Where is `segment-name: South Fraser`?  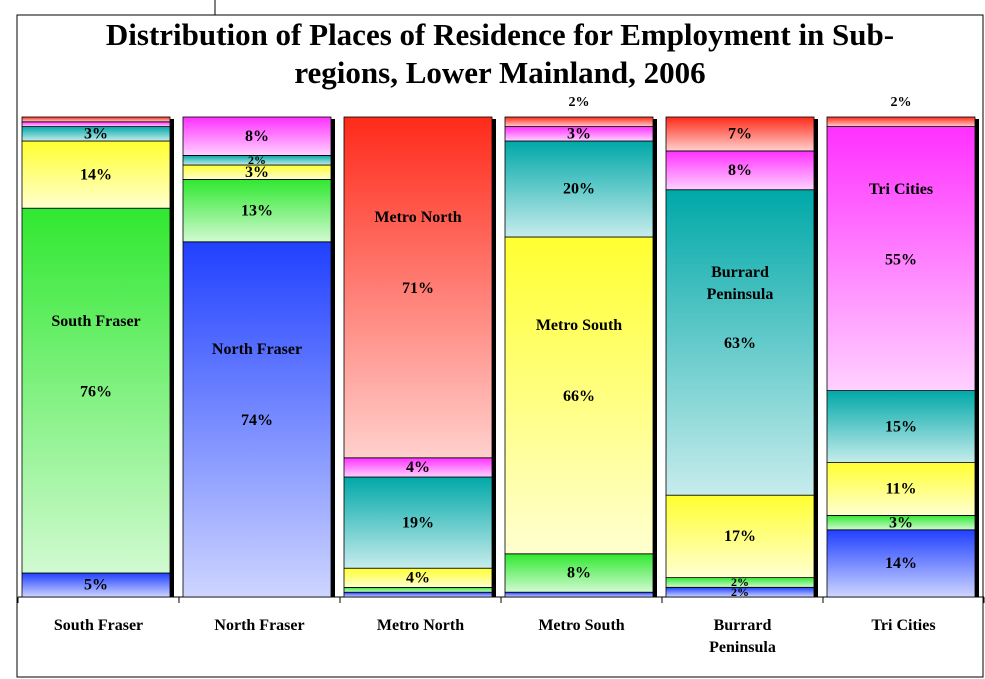
segment-name: South Fraser is located at coordinates (96, 321).